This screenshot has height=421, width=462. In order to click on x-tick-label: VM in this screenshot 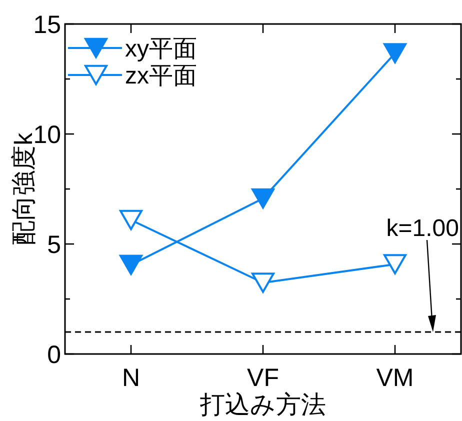, I will do `click(395, 378)`.